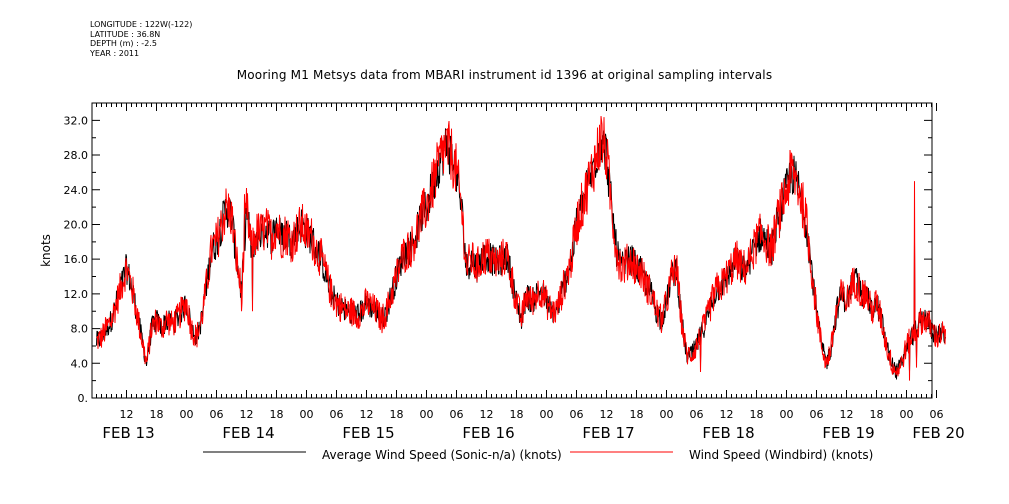  Describe the element at coordinates (76, 224) in the screenshot. I see `y-tick-label: 20.0` at that location.